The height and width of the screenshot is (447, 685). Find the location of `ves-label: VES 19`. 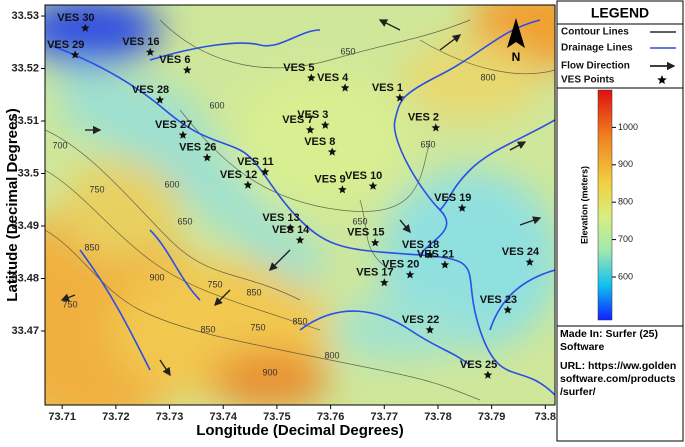

ves-label: VES 19 is located at coordinates (452, 198).